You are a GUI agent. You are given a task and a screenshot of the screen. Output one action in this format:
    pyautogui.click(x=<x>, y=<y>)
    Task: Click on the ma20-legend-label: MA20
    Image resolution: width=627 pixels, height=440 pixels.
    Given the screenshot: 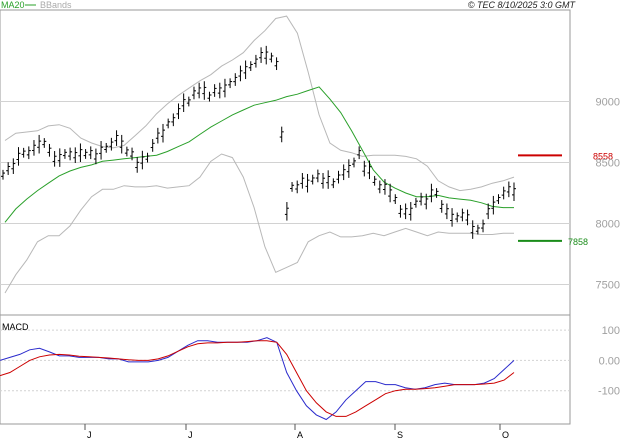 What is the action you would take?
    pyautogui.click(x=13, y=5)
    